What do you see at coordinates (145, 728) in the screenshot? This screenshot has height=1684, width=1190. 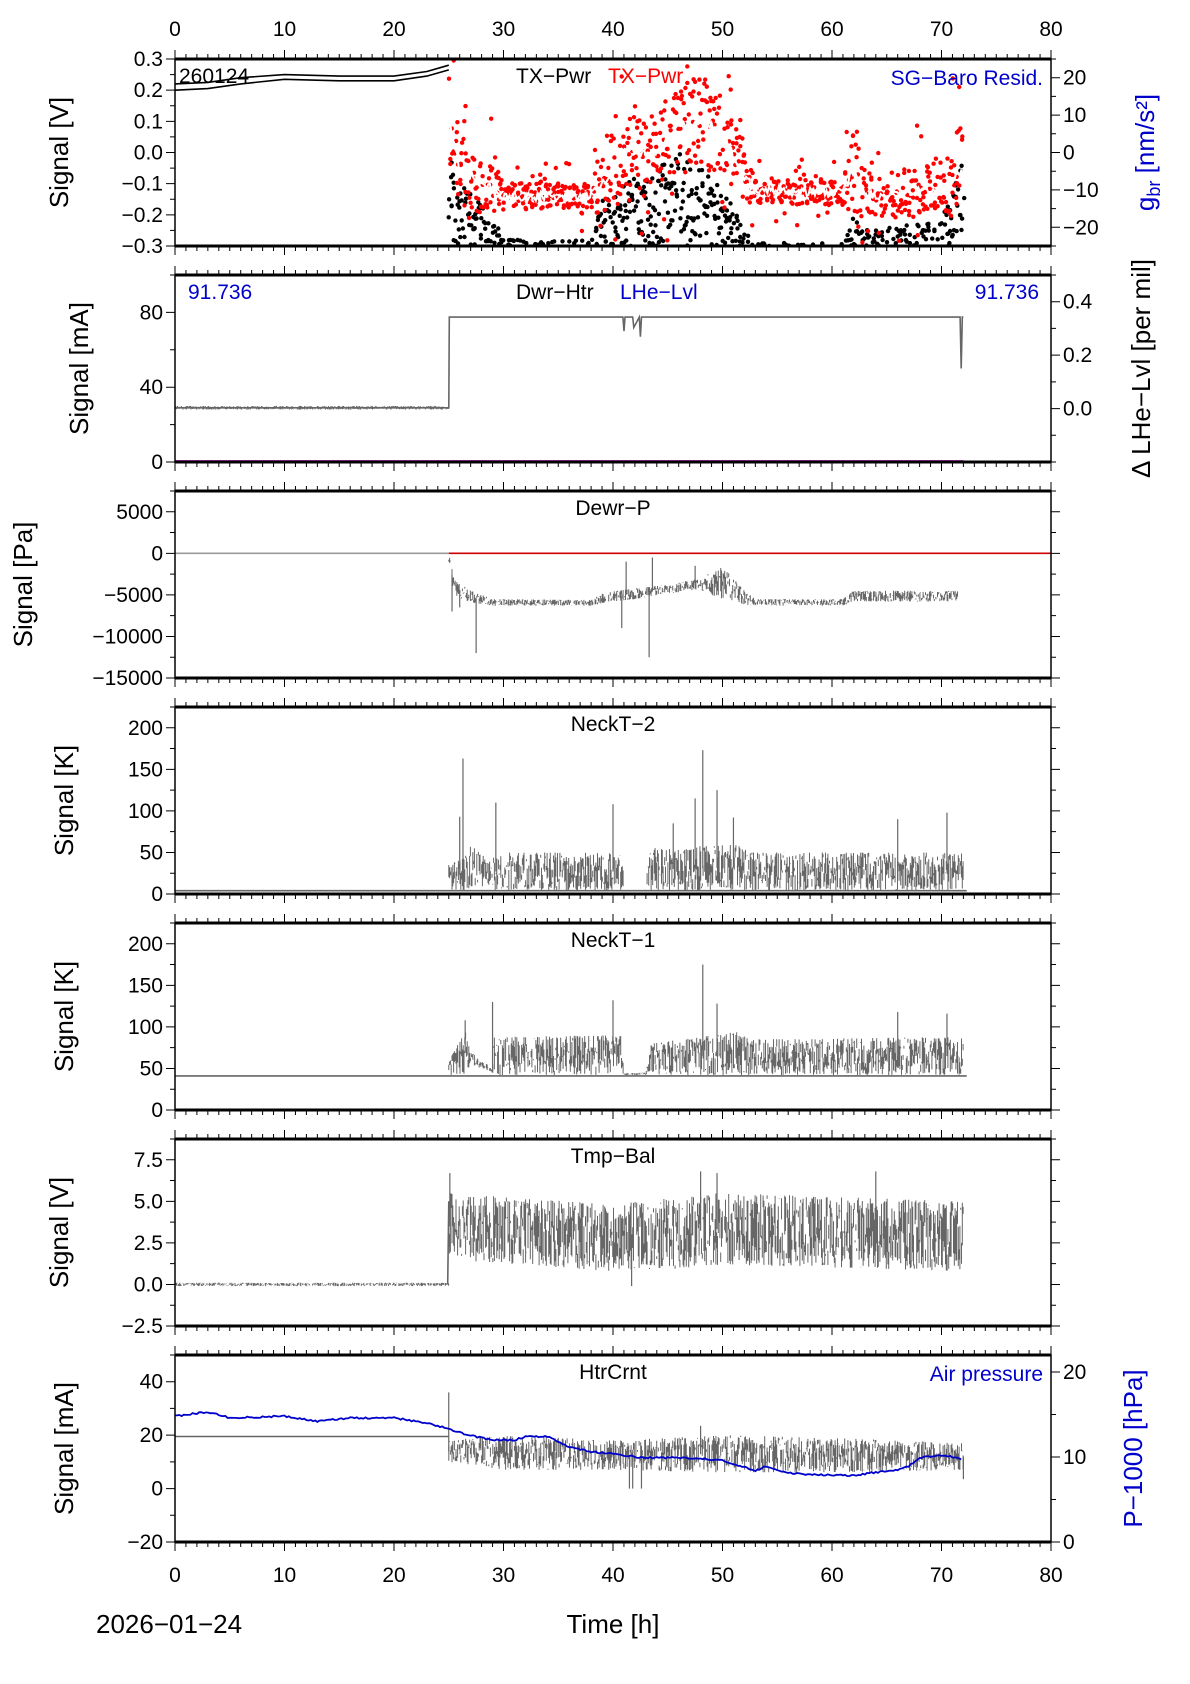 I see `y-tick-label: 200` at bounding box center [145, 728].